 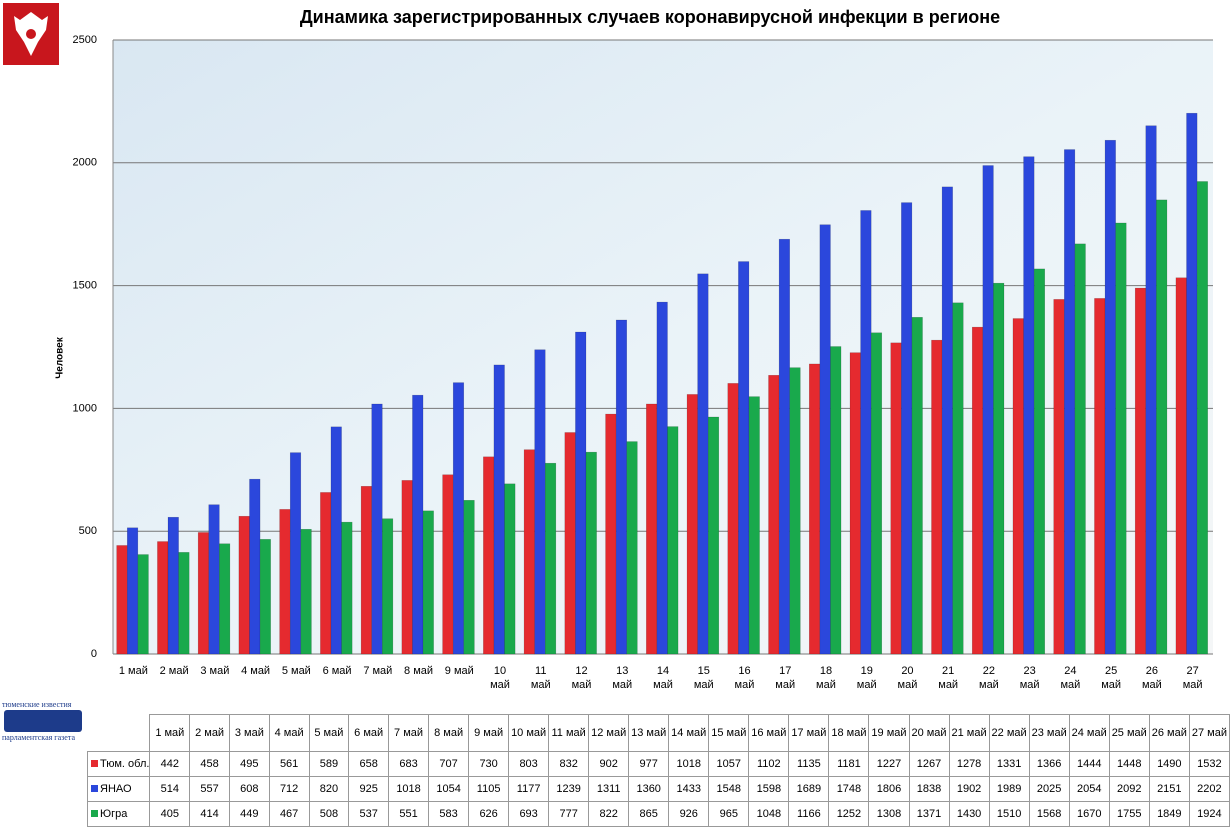 What do you see at coordinates (289, 733) in the screenshot?
I see `header-cell: 4 май` at bounding box center [289, 733].